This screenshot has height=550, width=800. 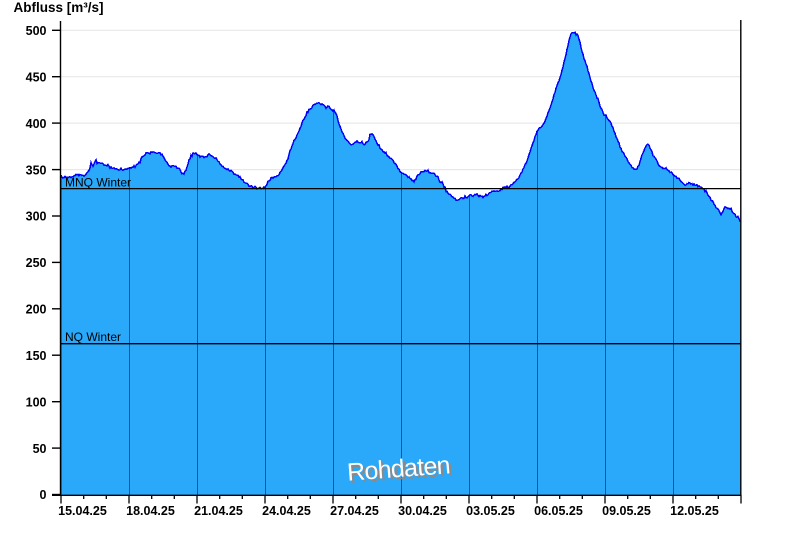 What do you see at coordinates (354, 511) in the screenshot?
I see `svg-text: 27.04.25` at bounding box center [354, 511].